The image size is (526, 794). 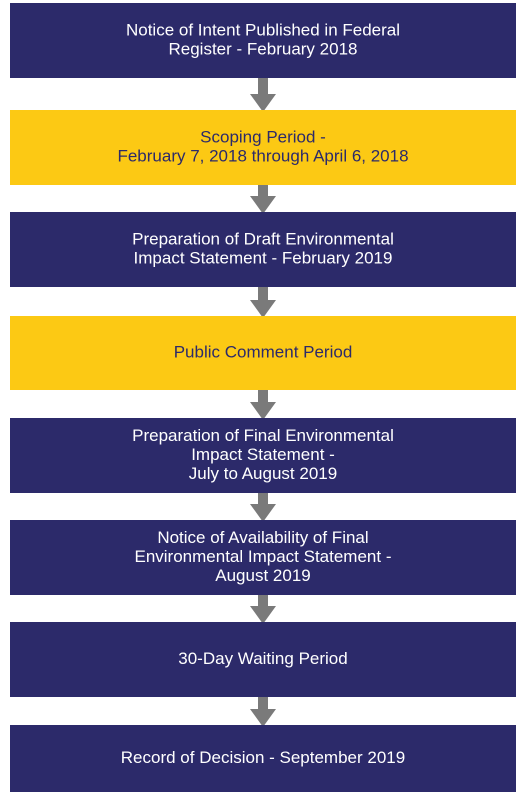 I want to click on step-label: Impact Statement - February 2019, so click(x=263, y=257).